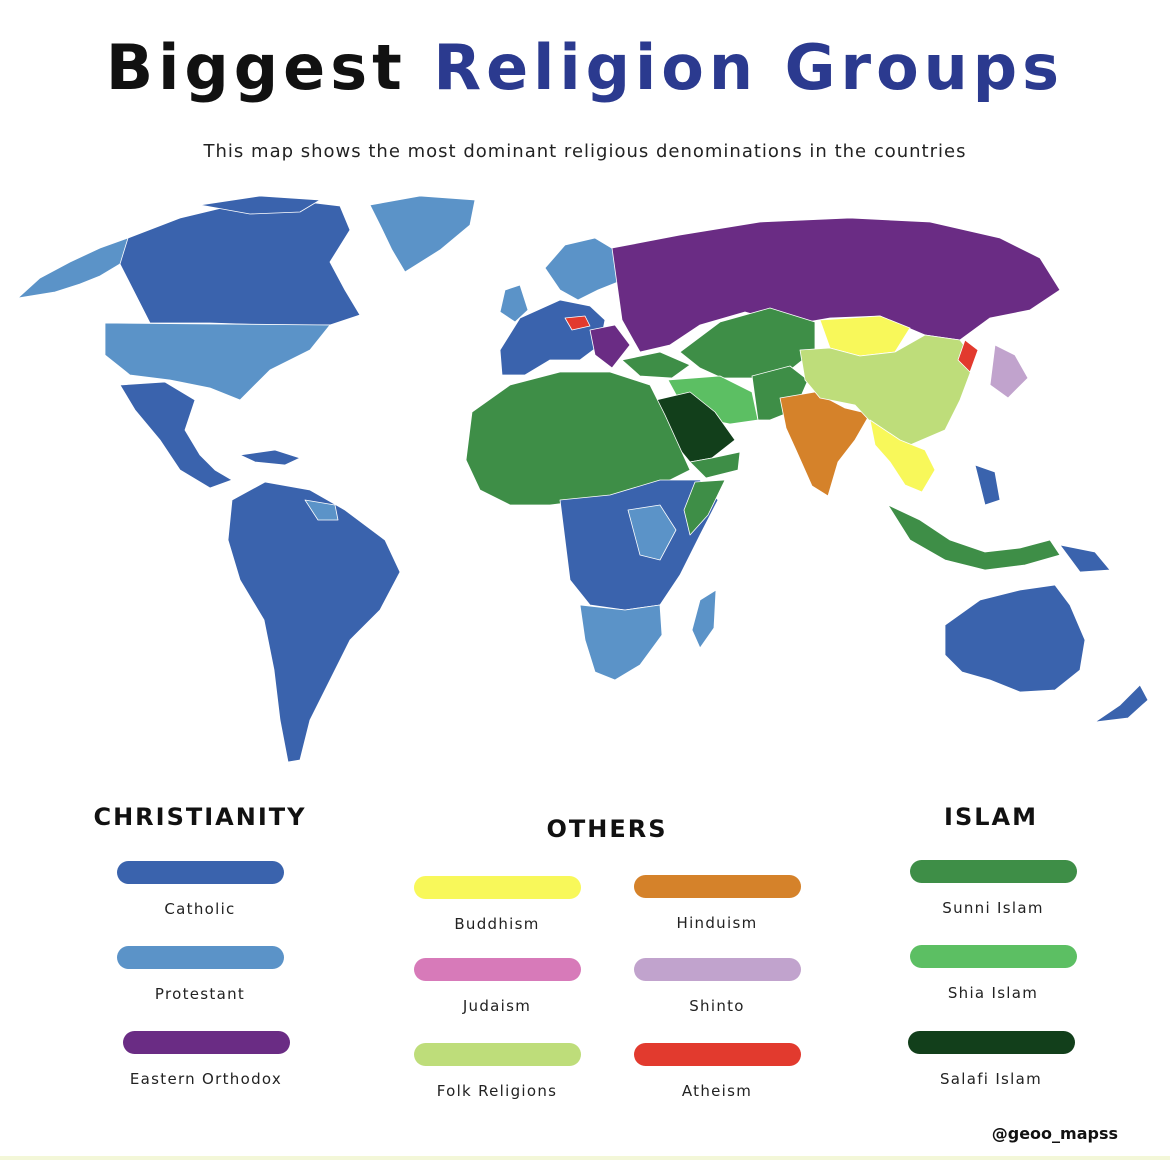  Describe the element at coordinates (270, 457) in the screenshot. I see `caribbean-islands` at that location.